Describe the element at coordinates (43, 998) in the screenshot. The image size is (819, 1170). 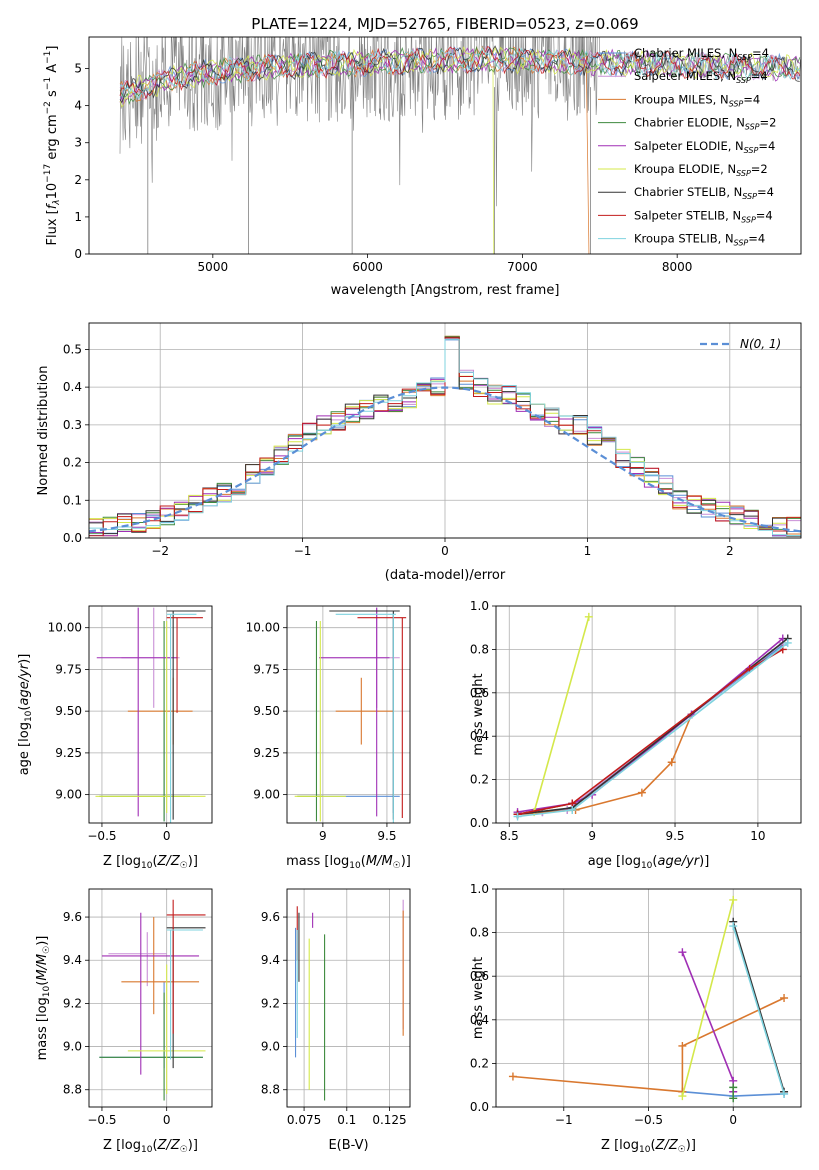
I see `y-axis-label: mass [log10(M/M☉)]` at that location.